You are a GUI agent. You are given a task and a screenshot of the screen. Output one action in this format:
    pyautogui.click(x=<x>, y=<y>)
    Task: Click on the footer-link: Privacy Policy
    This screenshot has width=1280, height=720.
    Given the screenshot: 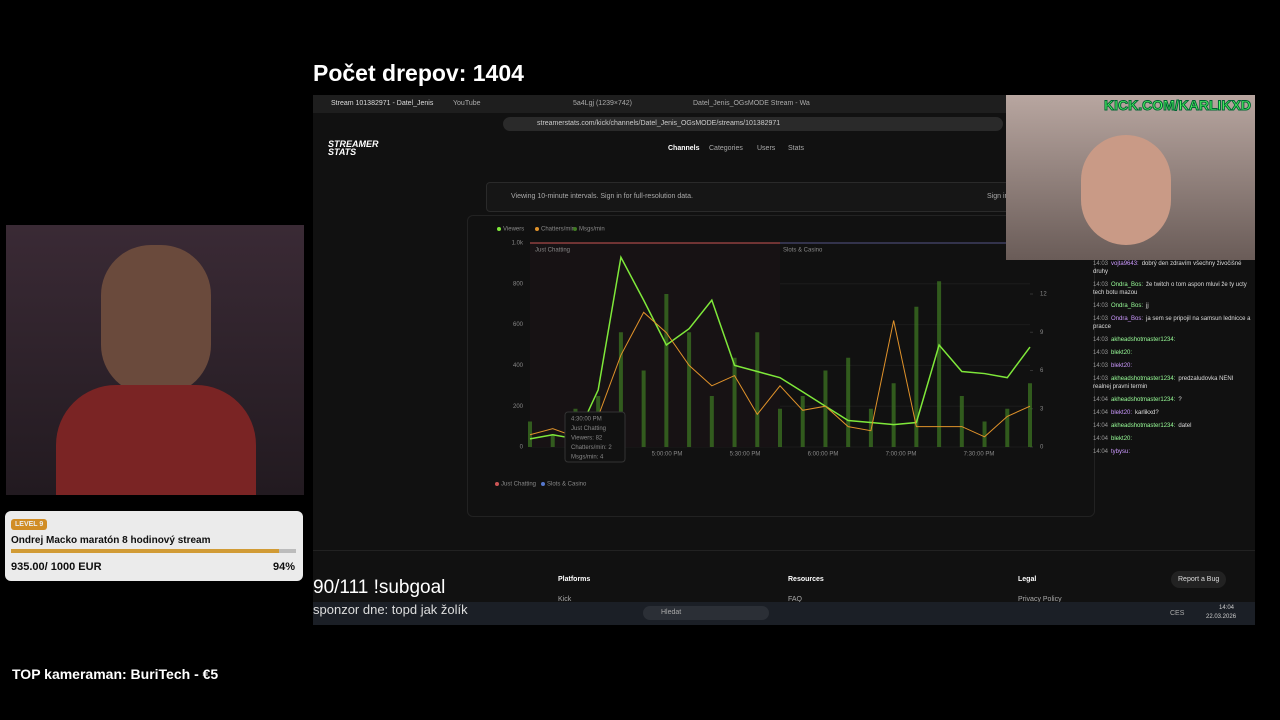 What is the action you would take?
    pyautogui.click(x=1040, y=599)
    